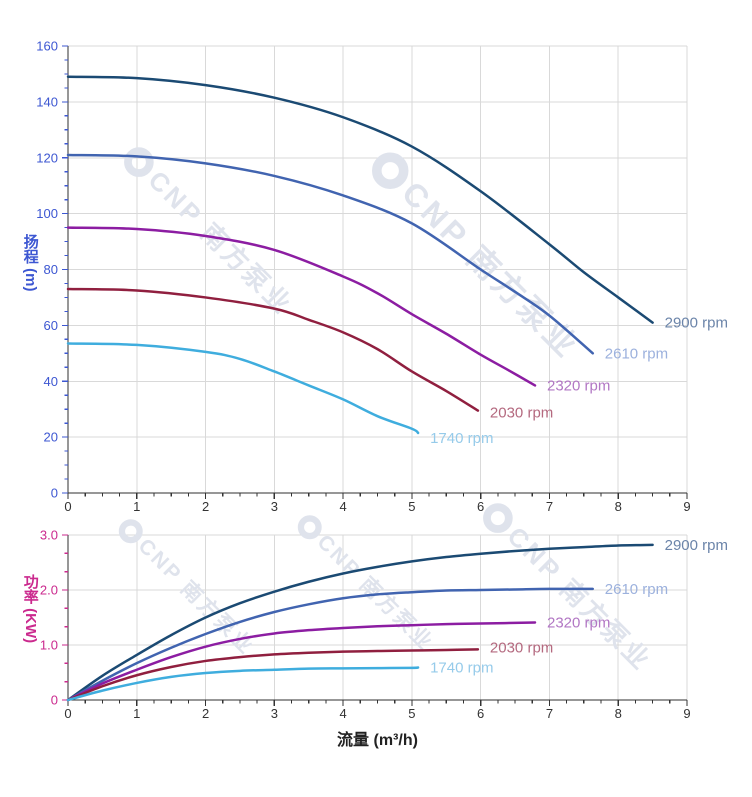 The height and width of the screenshot is (797, 752). Describe the element at coordinates (47, 101) in the screenshot. I see `y-tick-label: 140` at that location.